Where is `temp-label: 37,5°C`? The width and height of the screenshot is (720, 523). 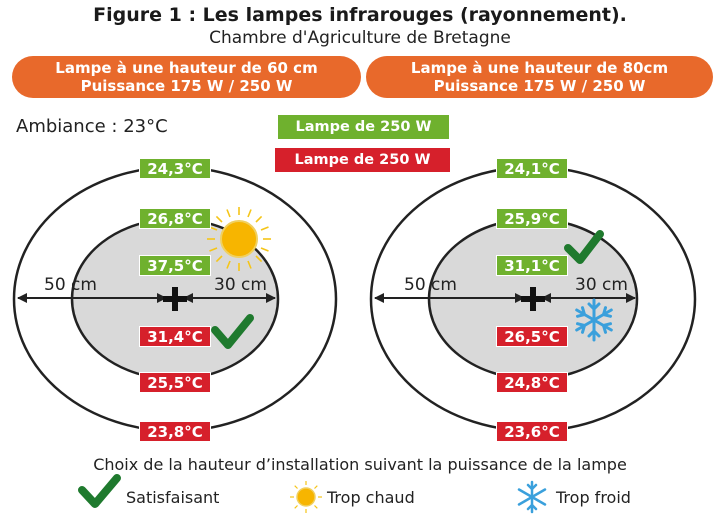
temp-label: 37,5°C is located at coordinates (175, 265).